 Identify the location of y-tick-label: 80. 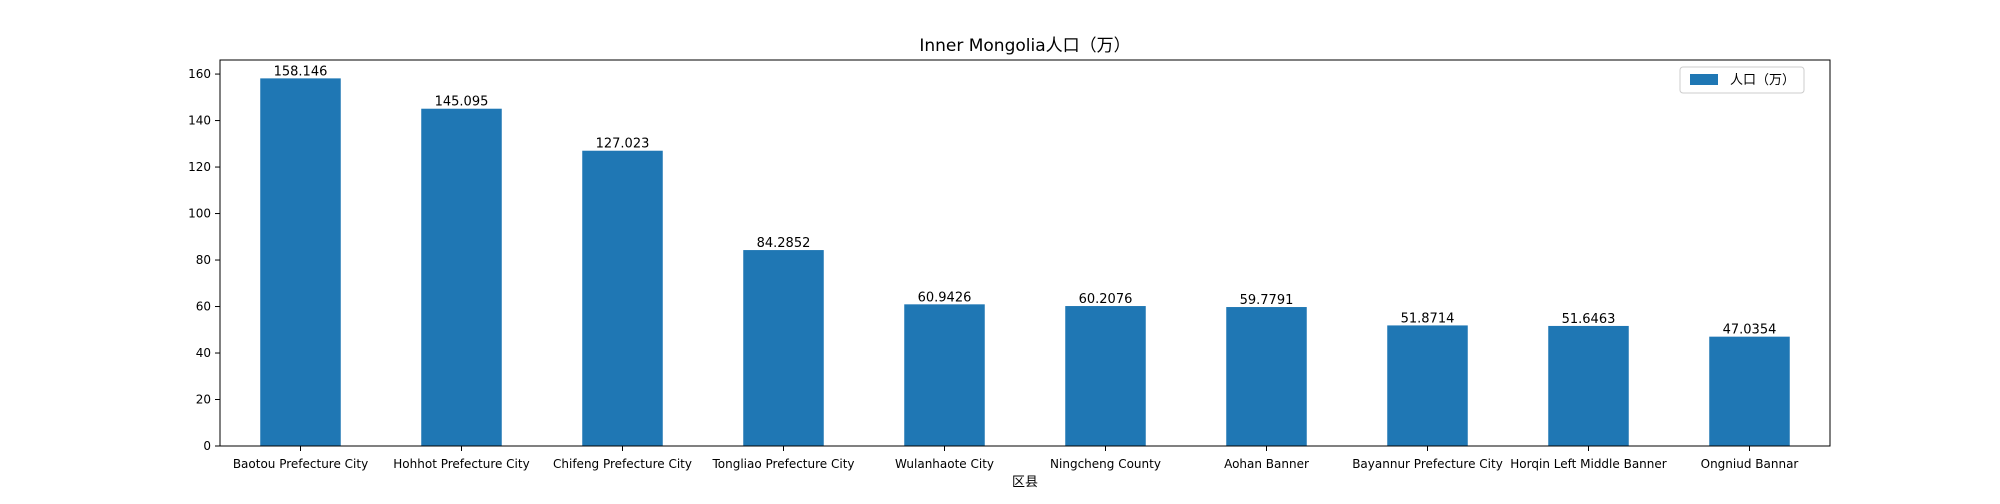
(203, 260).